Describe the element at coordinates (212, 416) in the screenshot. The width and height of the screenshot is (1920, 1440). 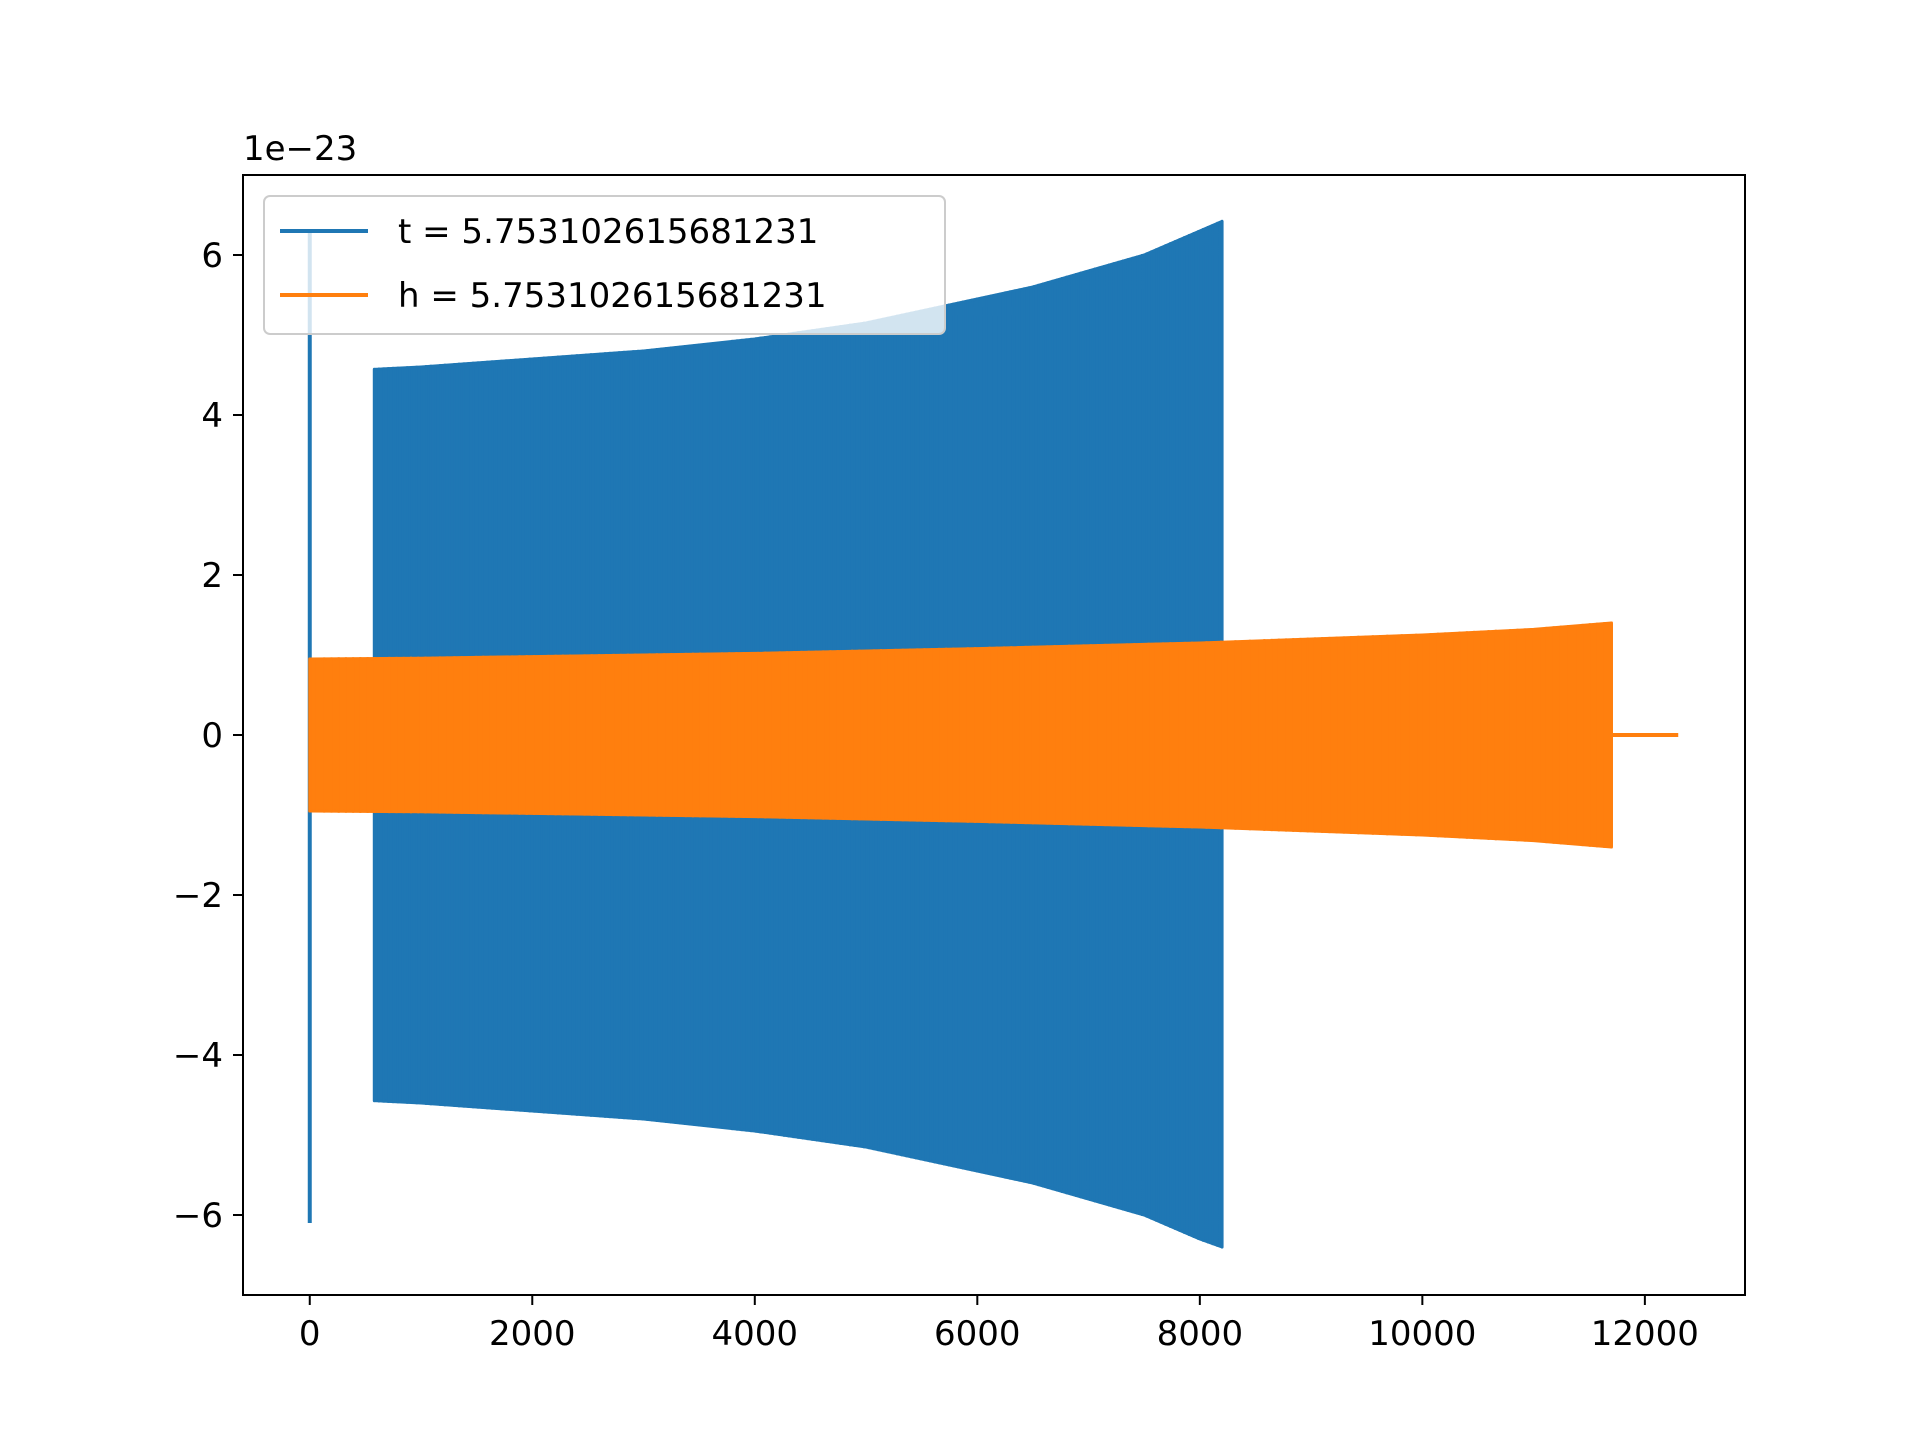
I see `y-tick-label: 4` at that location.